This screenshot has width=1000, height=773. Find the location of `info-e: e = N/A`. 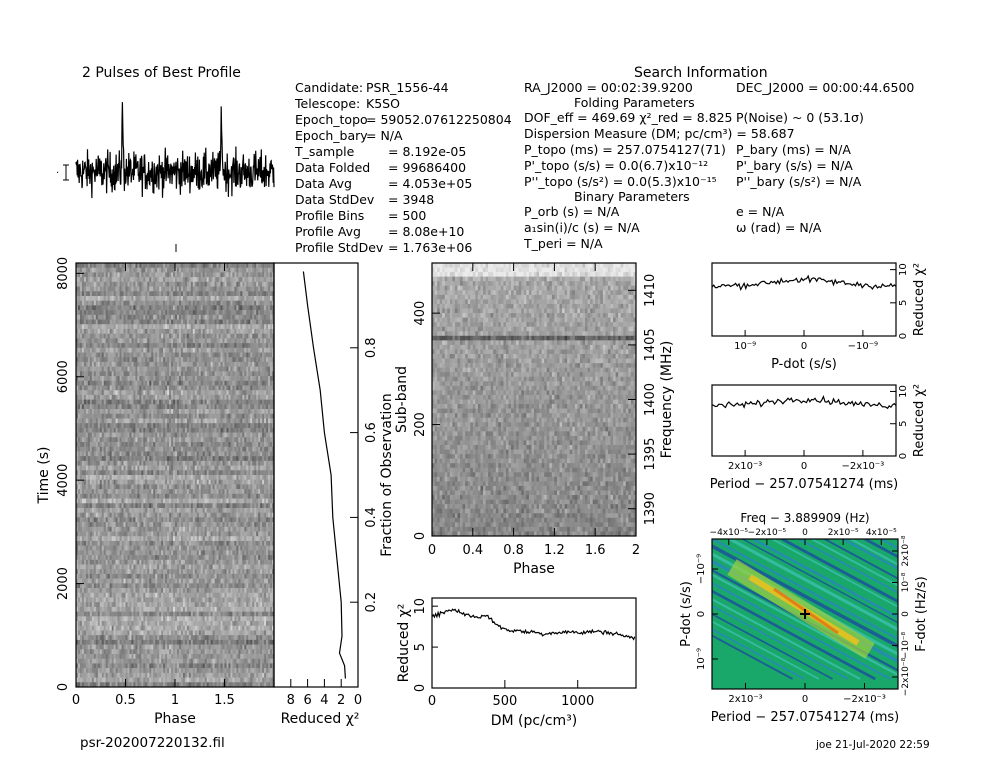

info-e: e = N/A is located at coordinates (760, 211).